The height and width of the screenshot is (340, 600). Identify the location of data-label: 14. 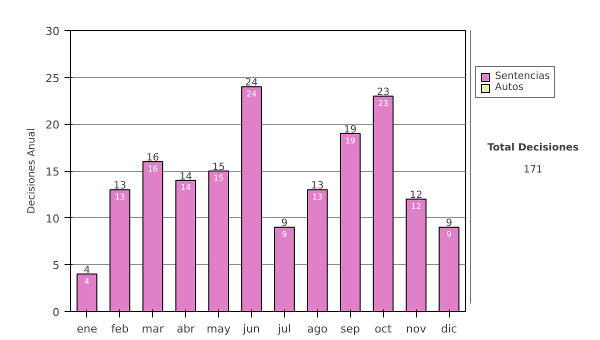
(185, 187).